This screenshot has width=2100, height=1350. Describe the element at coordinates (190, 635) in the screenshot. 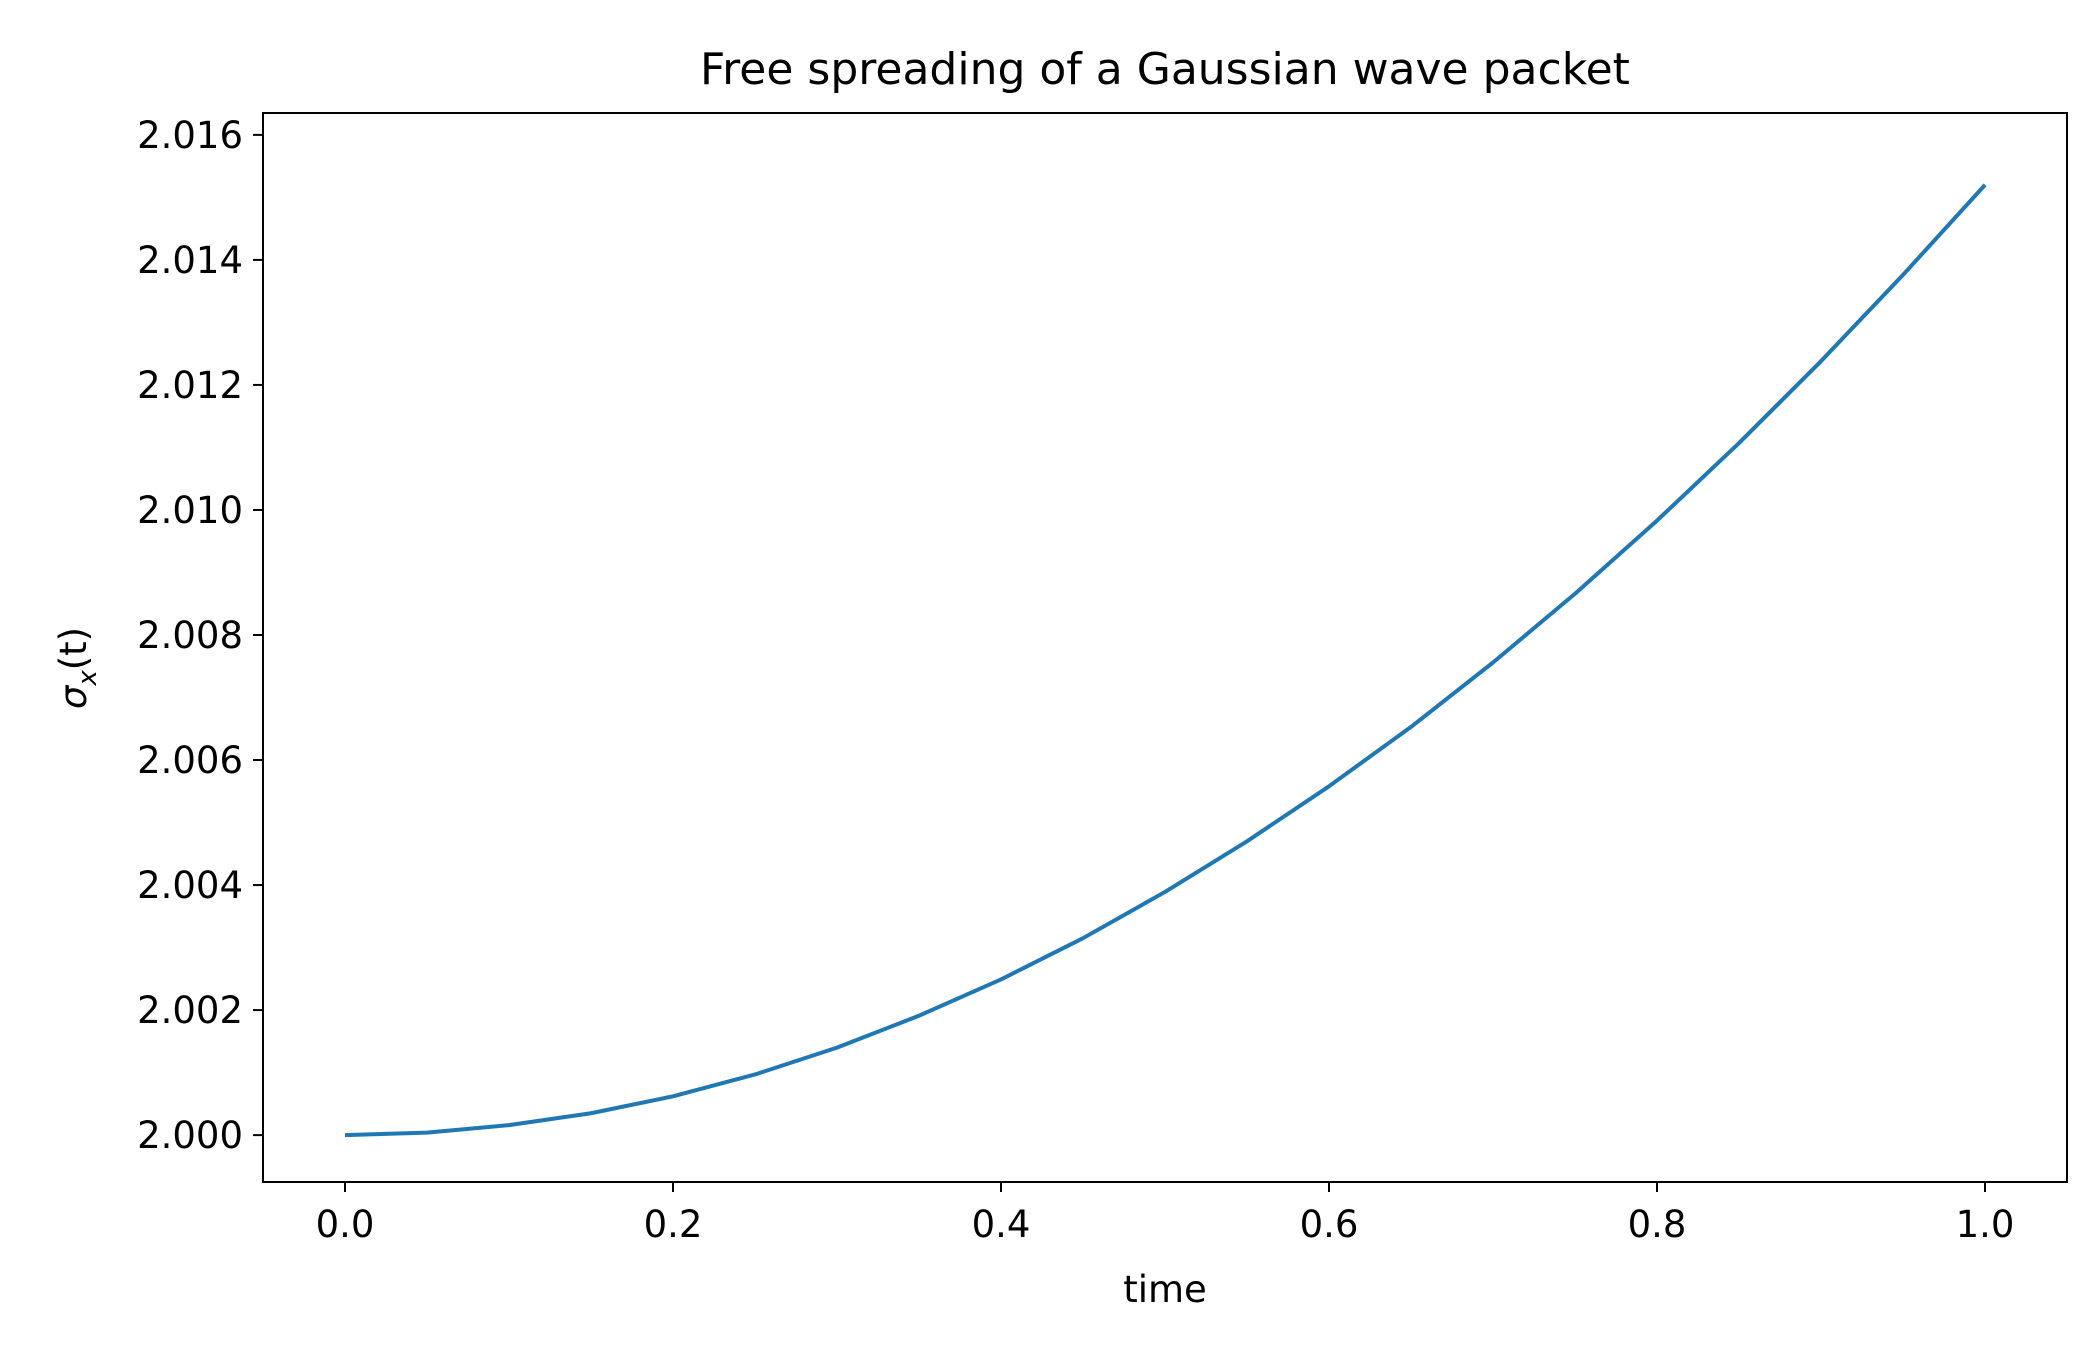

I see `y-tick-label: 2.008` at that location.